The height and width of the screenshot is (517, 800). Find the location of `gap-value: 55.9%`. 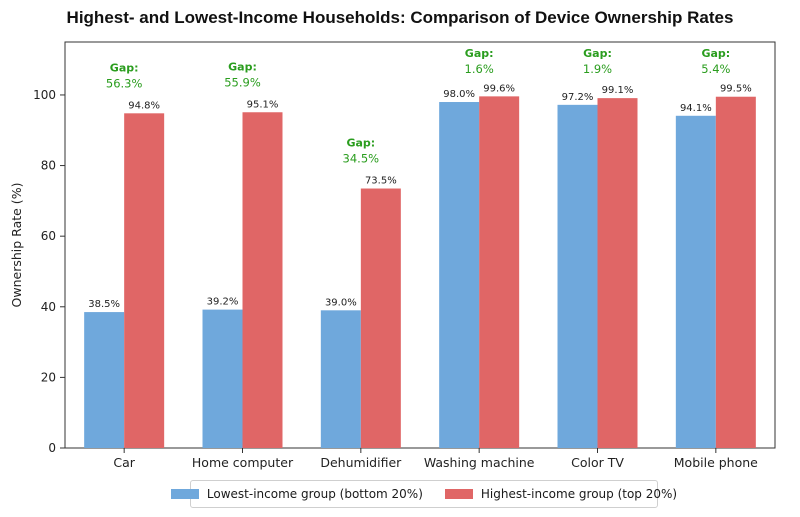

gap-value: 55.9% is located at coordinates (242, 82).